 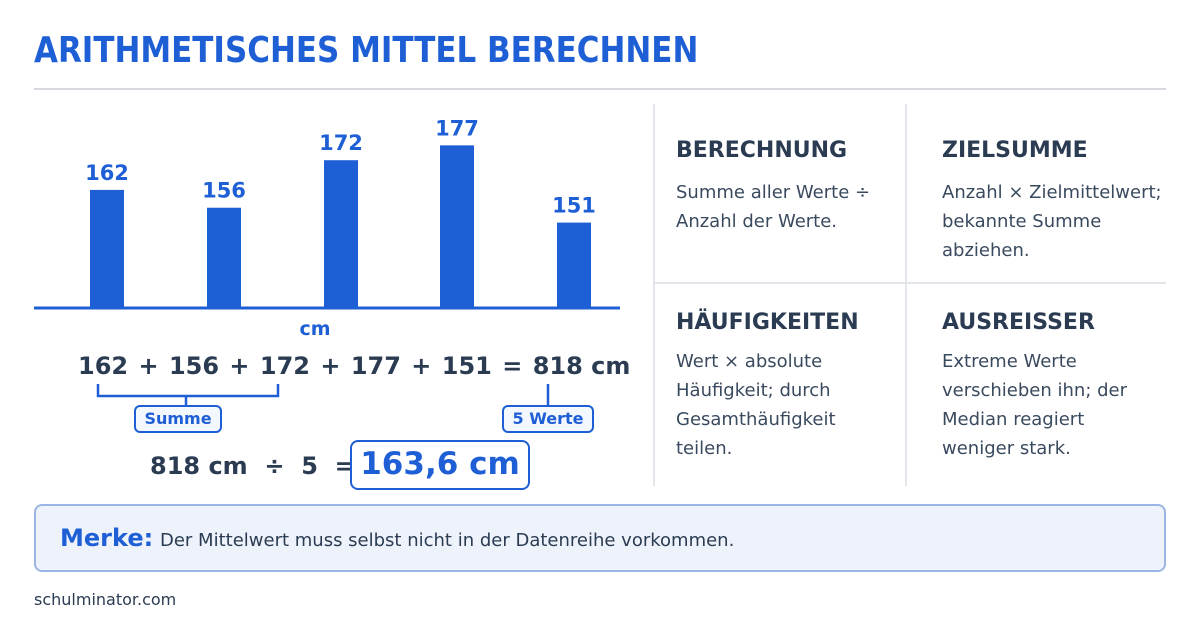 I want to click on card-text-berechnung: Summe aller Werte ÷ Anzahl der Werte., so click(x=773, y=207).